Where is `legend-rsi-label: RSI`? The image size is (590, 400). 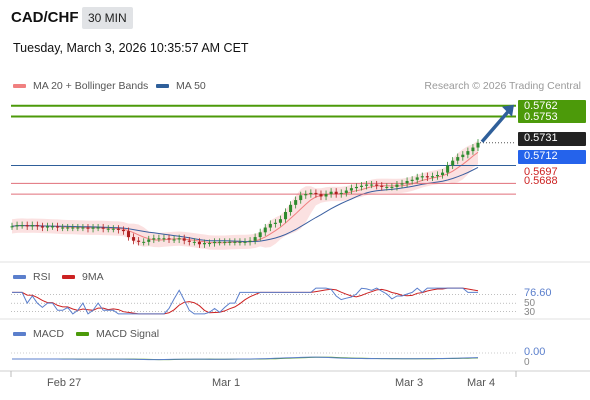
legend-rsi-label: RSI is located at coordinates (42, 277).